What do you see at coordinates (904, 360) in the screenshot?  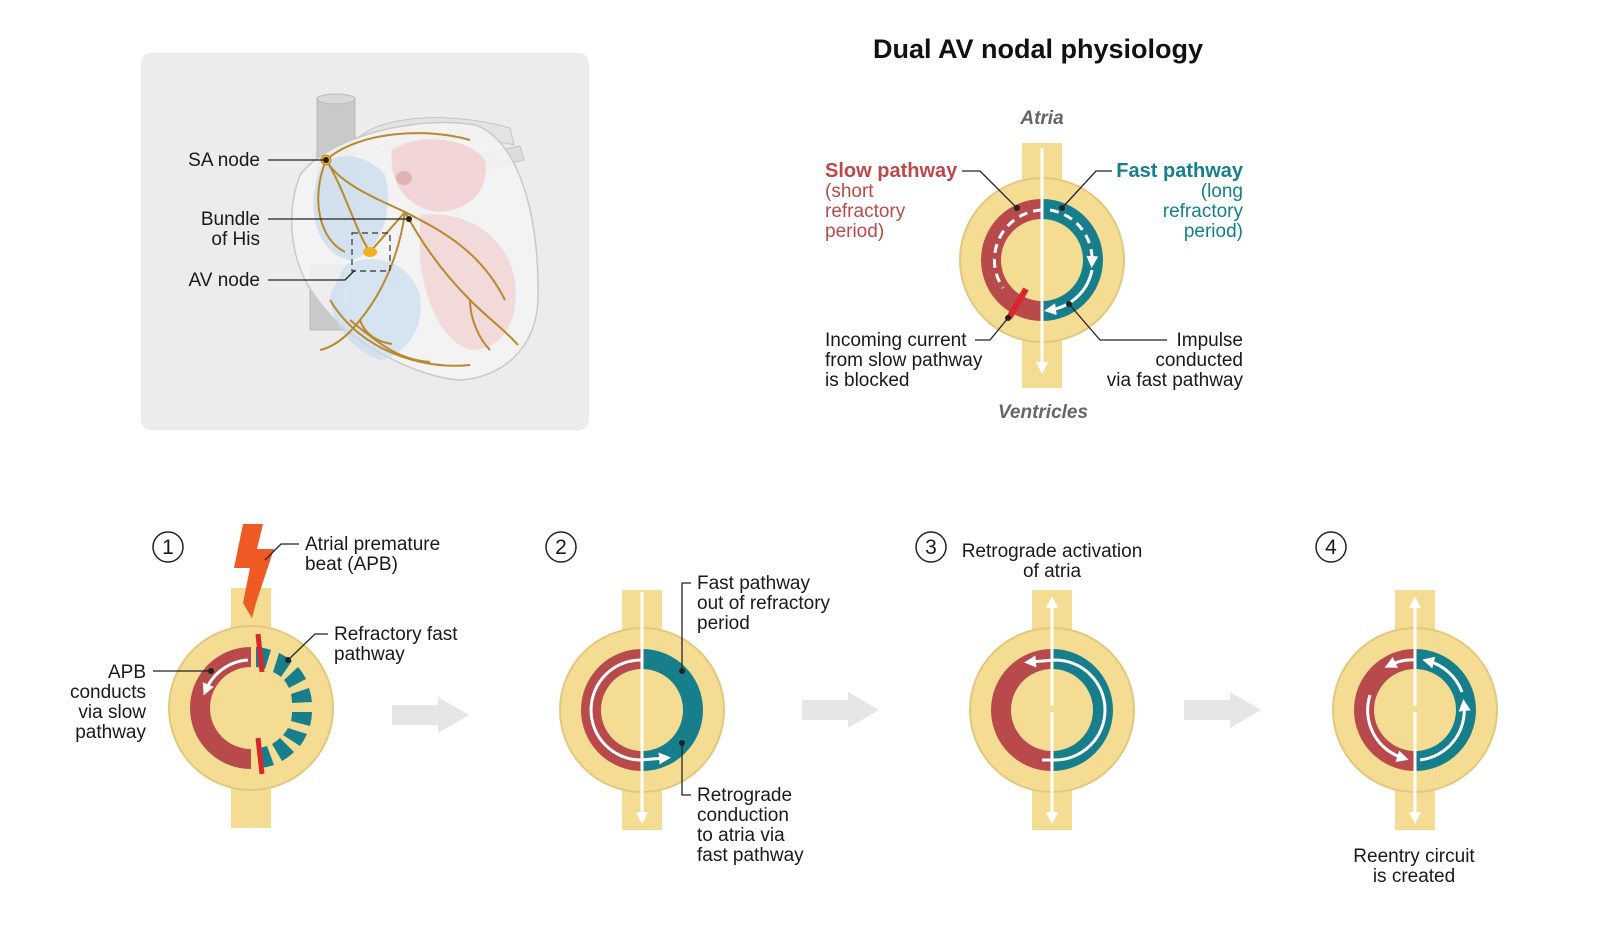 I see `blocked-label-2: from slow pathway` at bounding box center [904, 360].